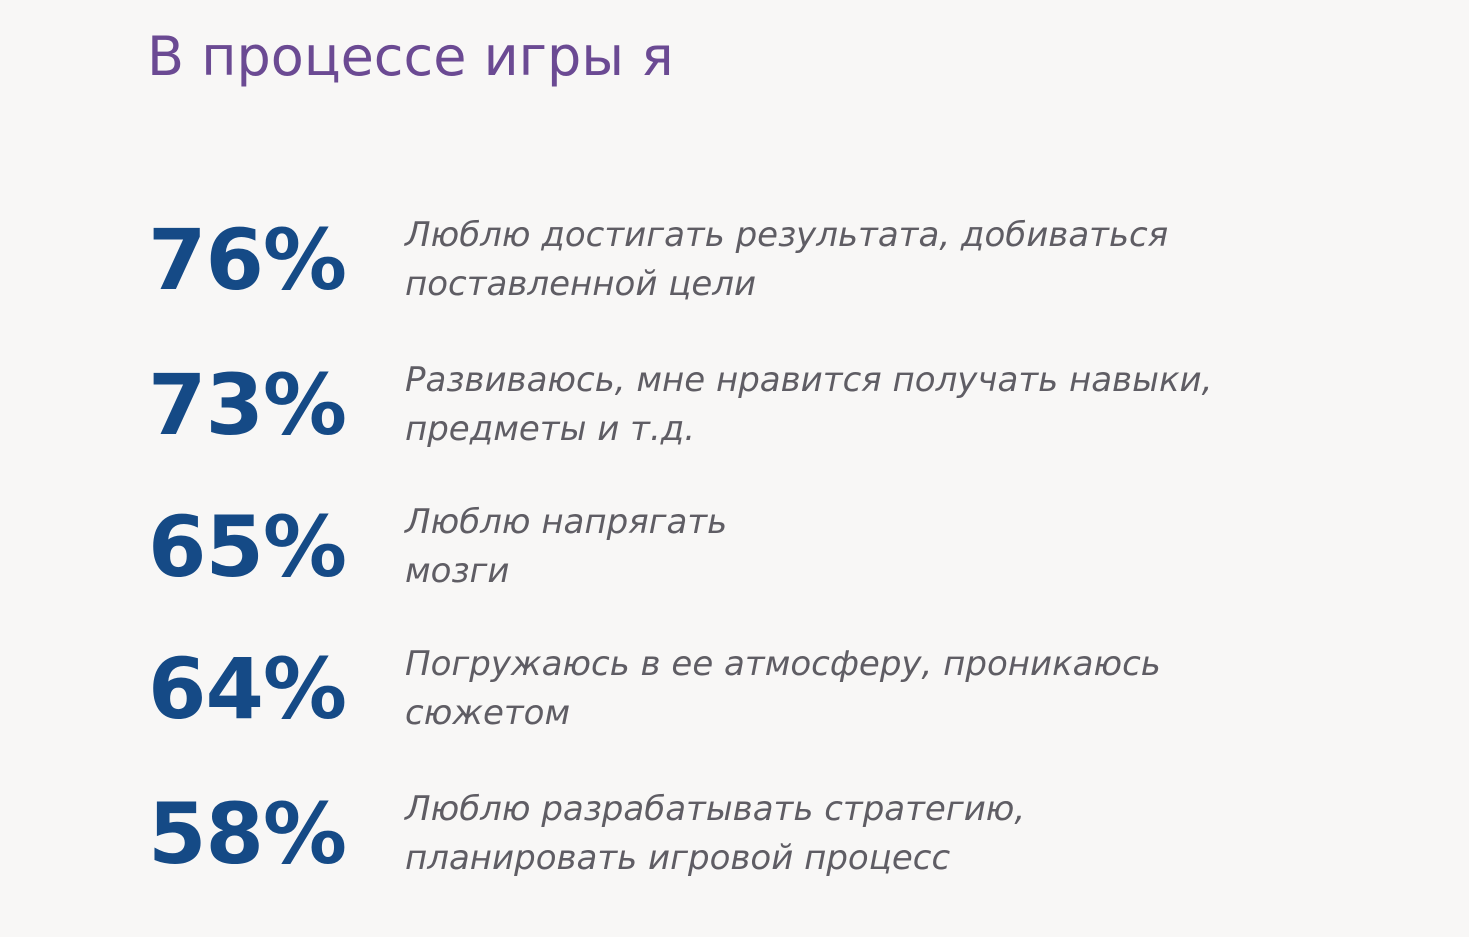  Describe the element at coordinates (550, 429) in the screenshot. I see `stat-description-line: предметы и т.д.` at that location.